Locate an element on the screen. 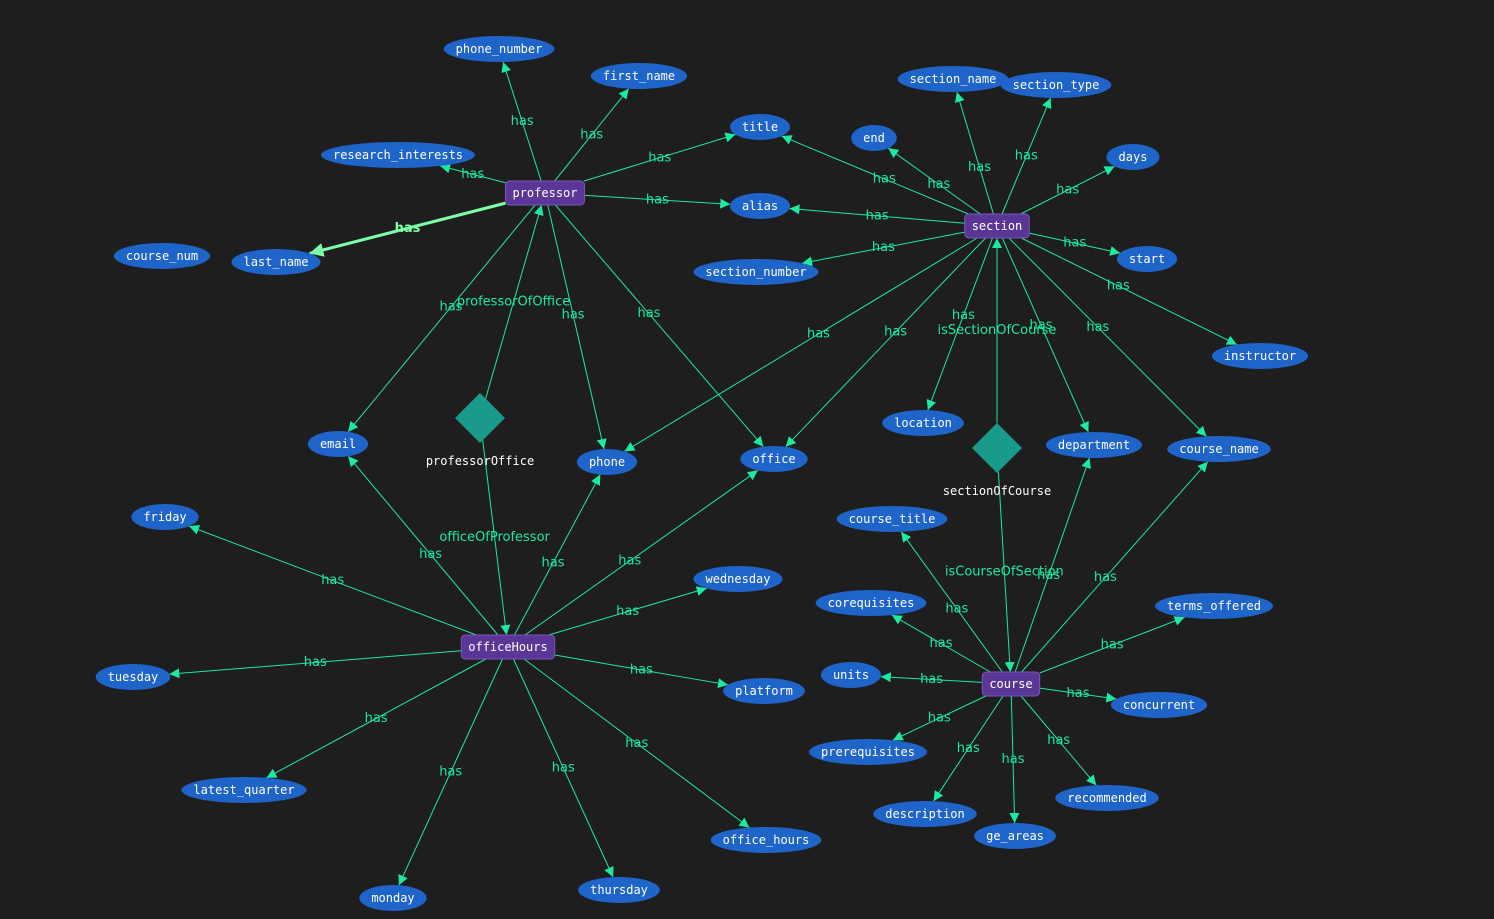 Image resolution: width=1494 pixels, height=919 pixels. edge-officeHours-latest_quarter is located at coordinates (376, 718).